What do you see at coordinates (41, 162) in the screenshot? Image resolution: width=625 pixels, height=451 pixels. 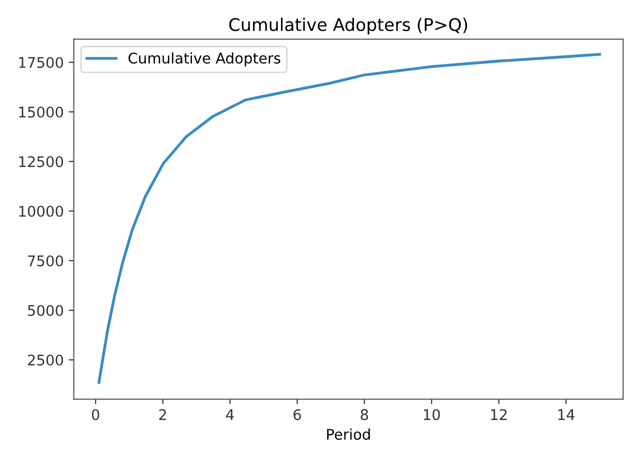 I see `y-tick-label: 12500` at bounding box center [41, 162].